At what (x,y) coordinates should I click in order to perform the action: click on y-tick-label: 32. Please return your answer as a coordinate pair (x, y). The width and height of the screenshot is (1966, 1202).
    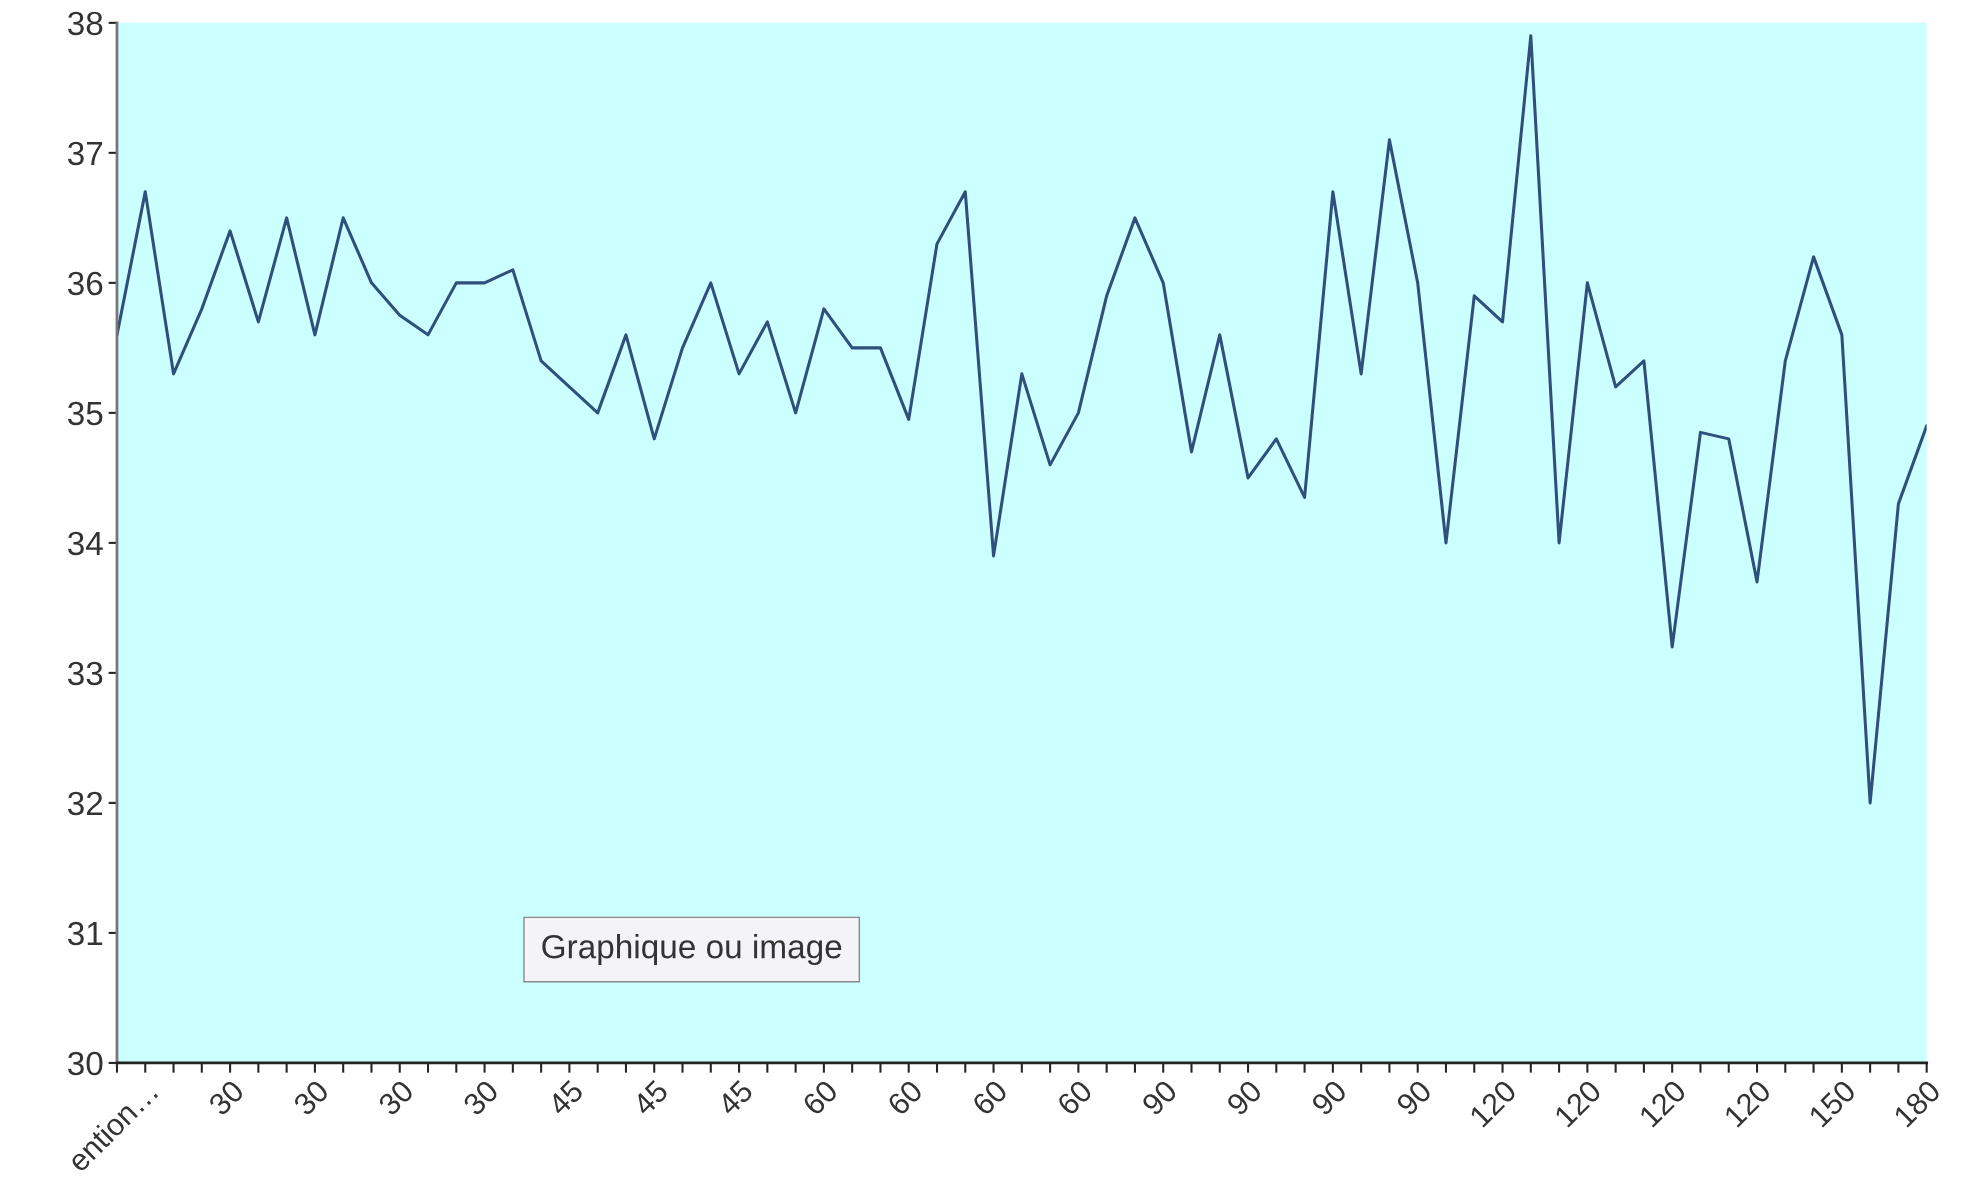
    Looking at the image, I should click on (85, 803).